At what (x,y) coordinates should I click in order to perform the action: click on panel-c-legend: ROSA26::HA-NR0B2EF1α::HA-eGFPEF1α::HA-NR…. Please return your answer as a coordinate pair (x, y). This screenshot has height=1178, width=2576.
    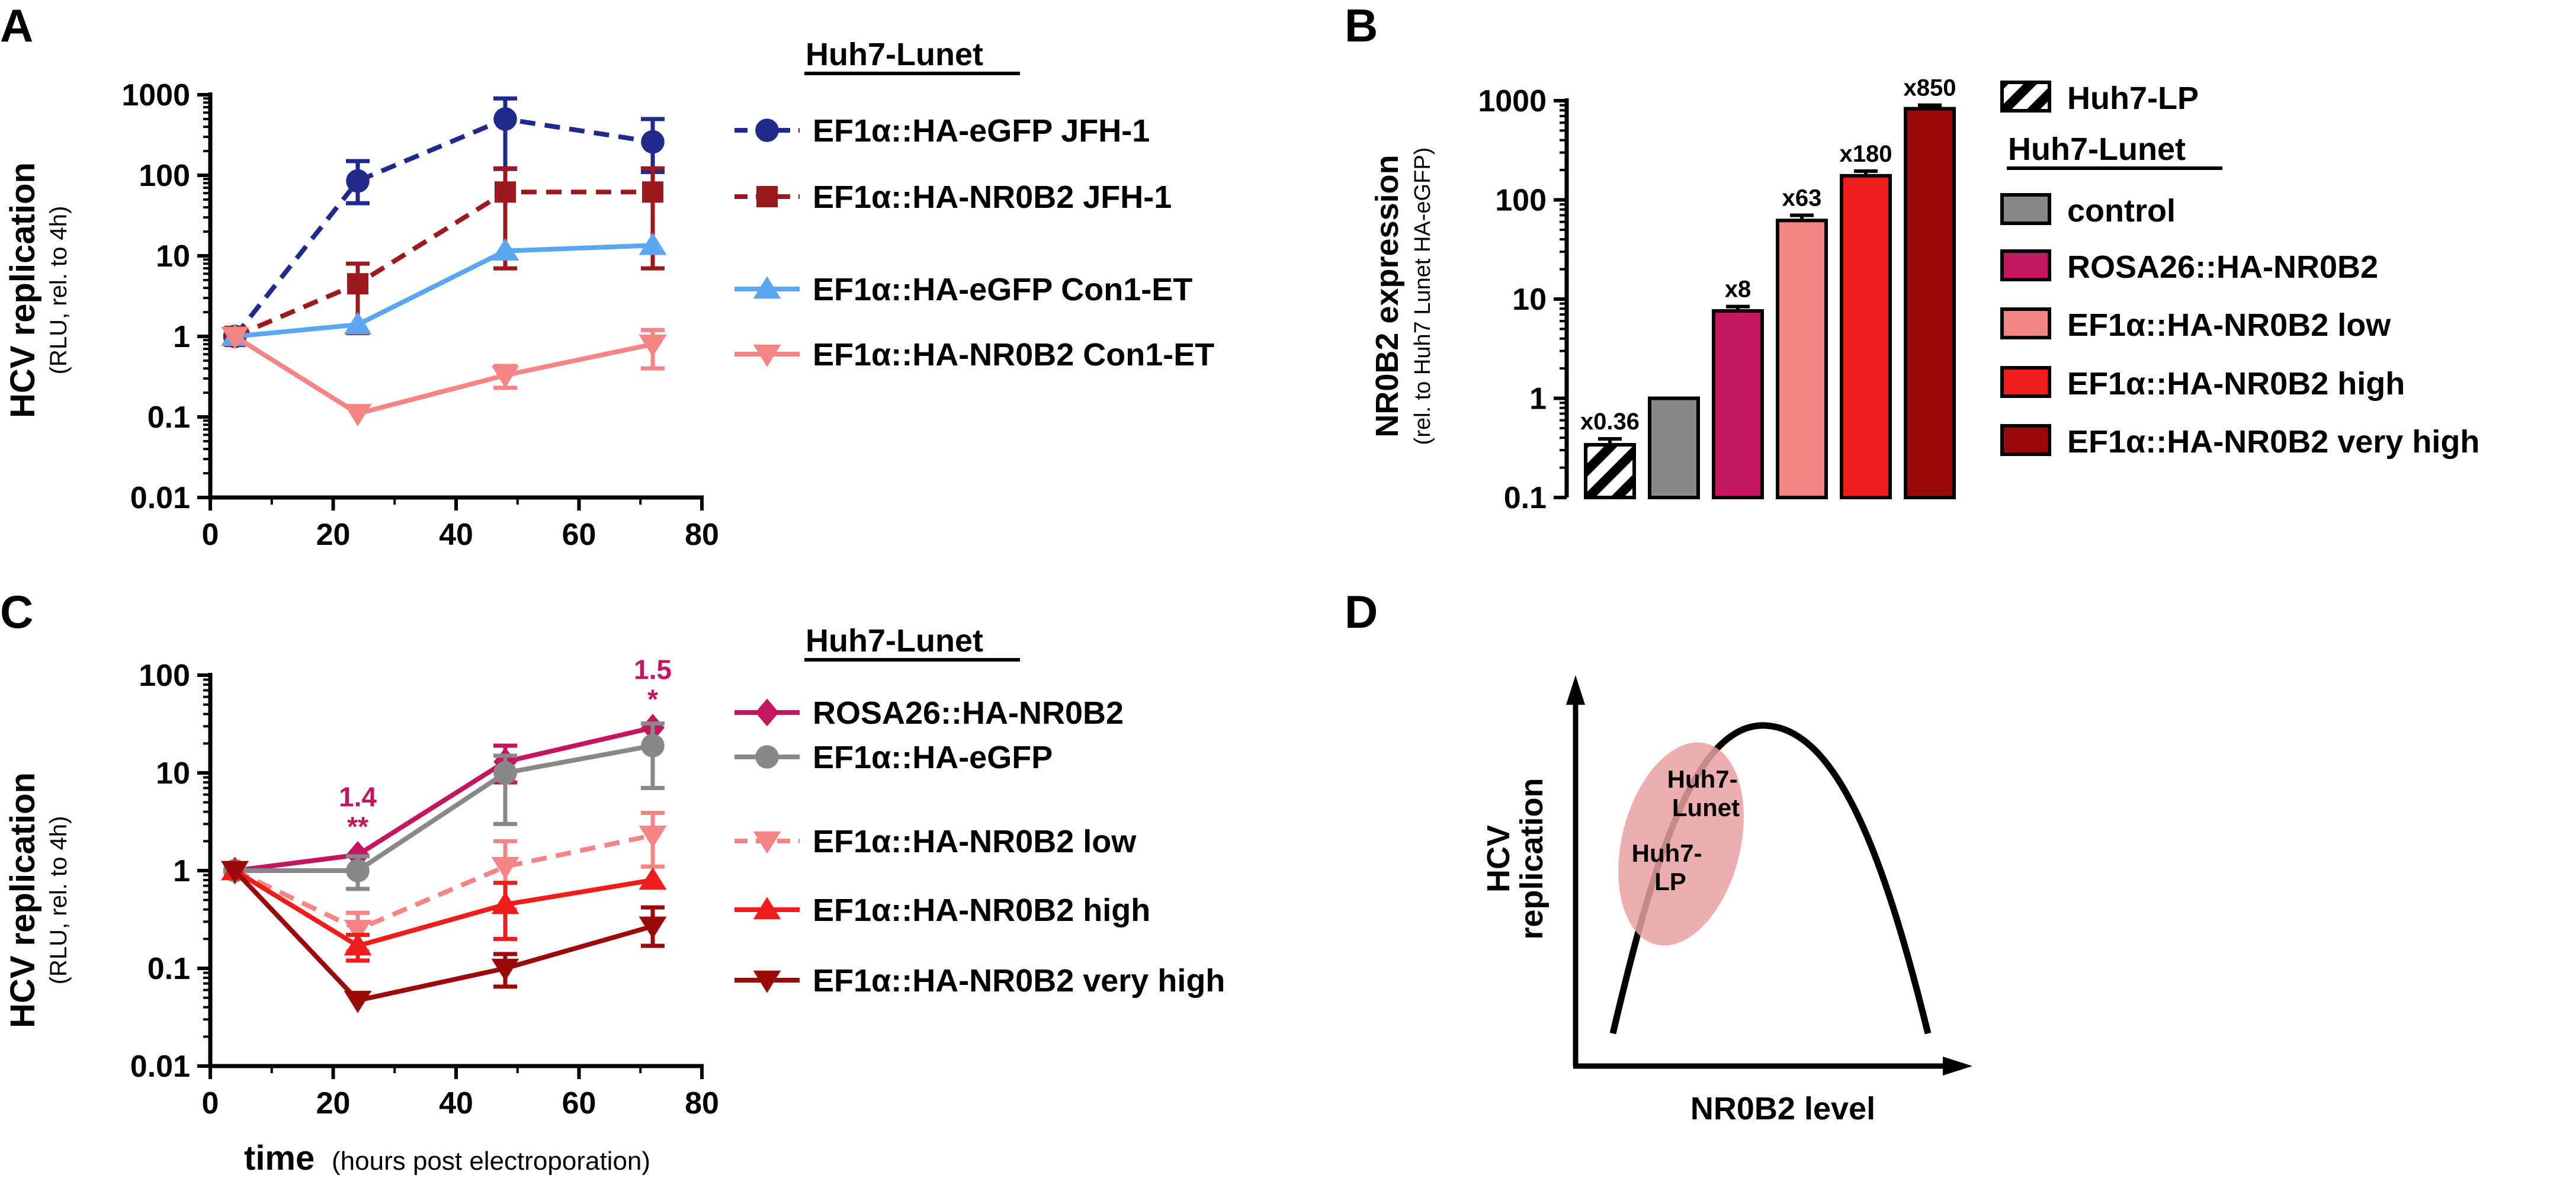
    Looking at the image, I should click on (979, 847).